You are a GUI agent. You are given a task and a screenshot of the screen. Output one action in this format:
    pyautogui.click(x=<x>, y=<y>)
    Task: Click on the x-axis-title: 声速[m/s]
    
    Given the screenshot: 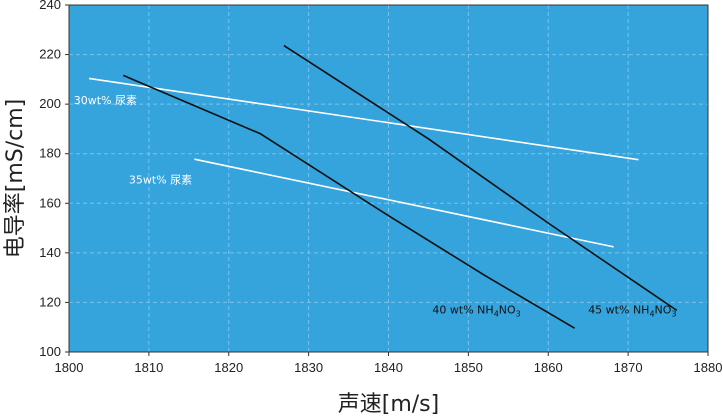 What is the action you would take?
    pyautogui.click(x=388, y=404)
    